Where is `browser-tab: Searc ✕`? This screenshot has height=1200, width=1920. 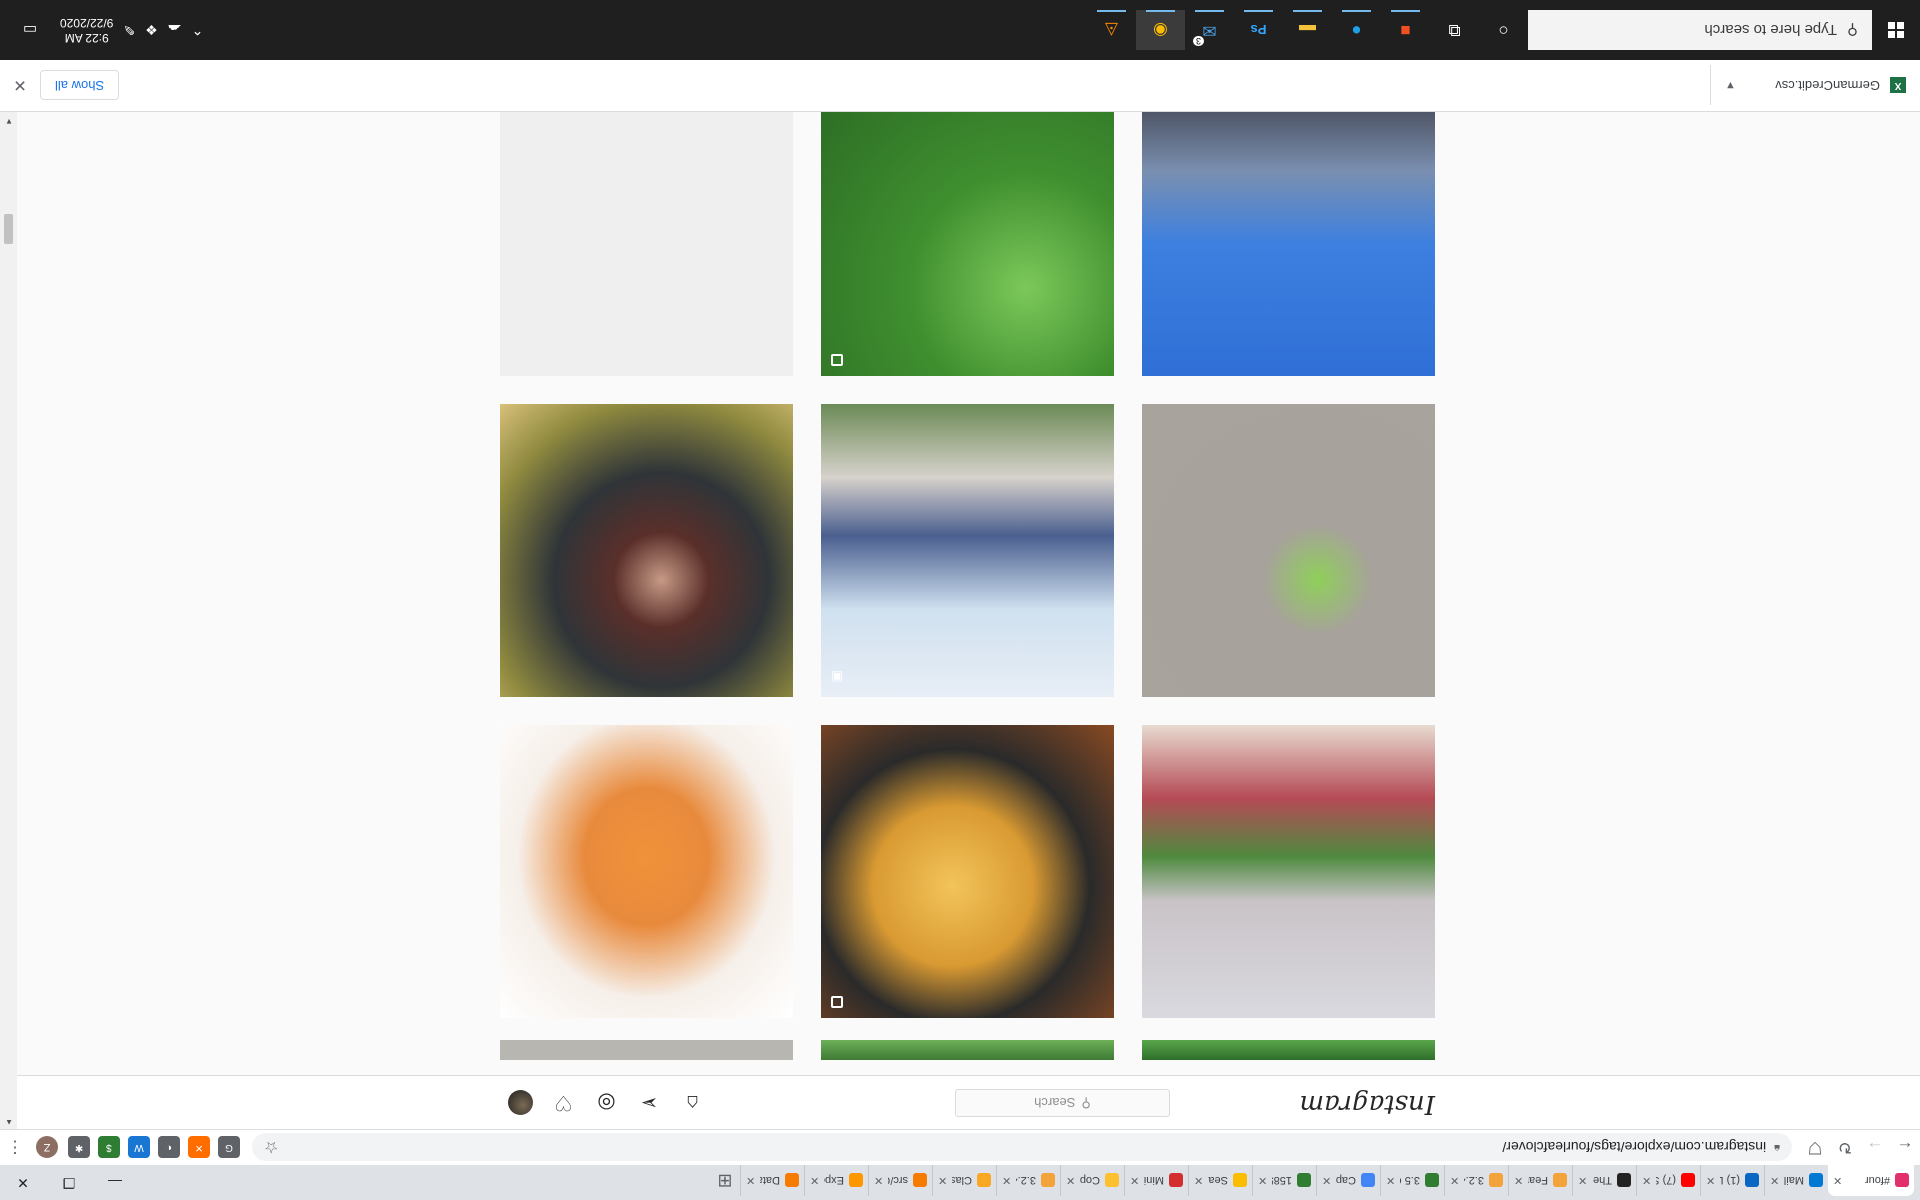
browser-tab: Searc ✕ is located at coordinates (1220, 1180).